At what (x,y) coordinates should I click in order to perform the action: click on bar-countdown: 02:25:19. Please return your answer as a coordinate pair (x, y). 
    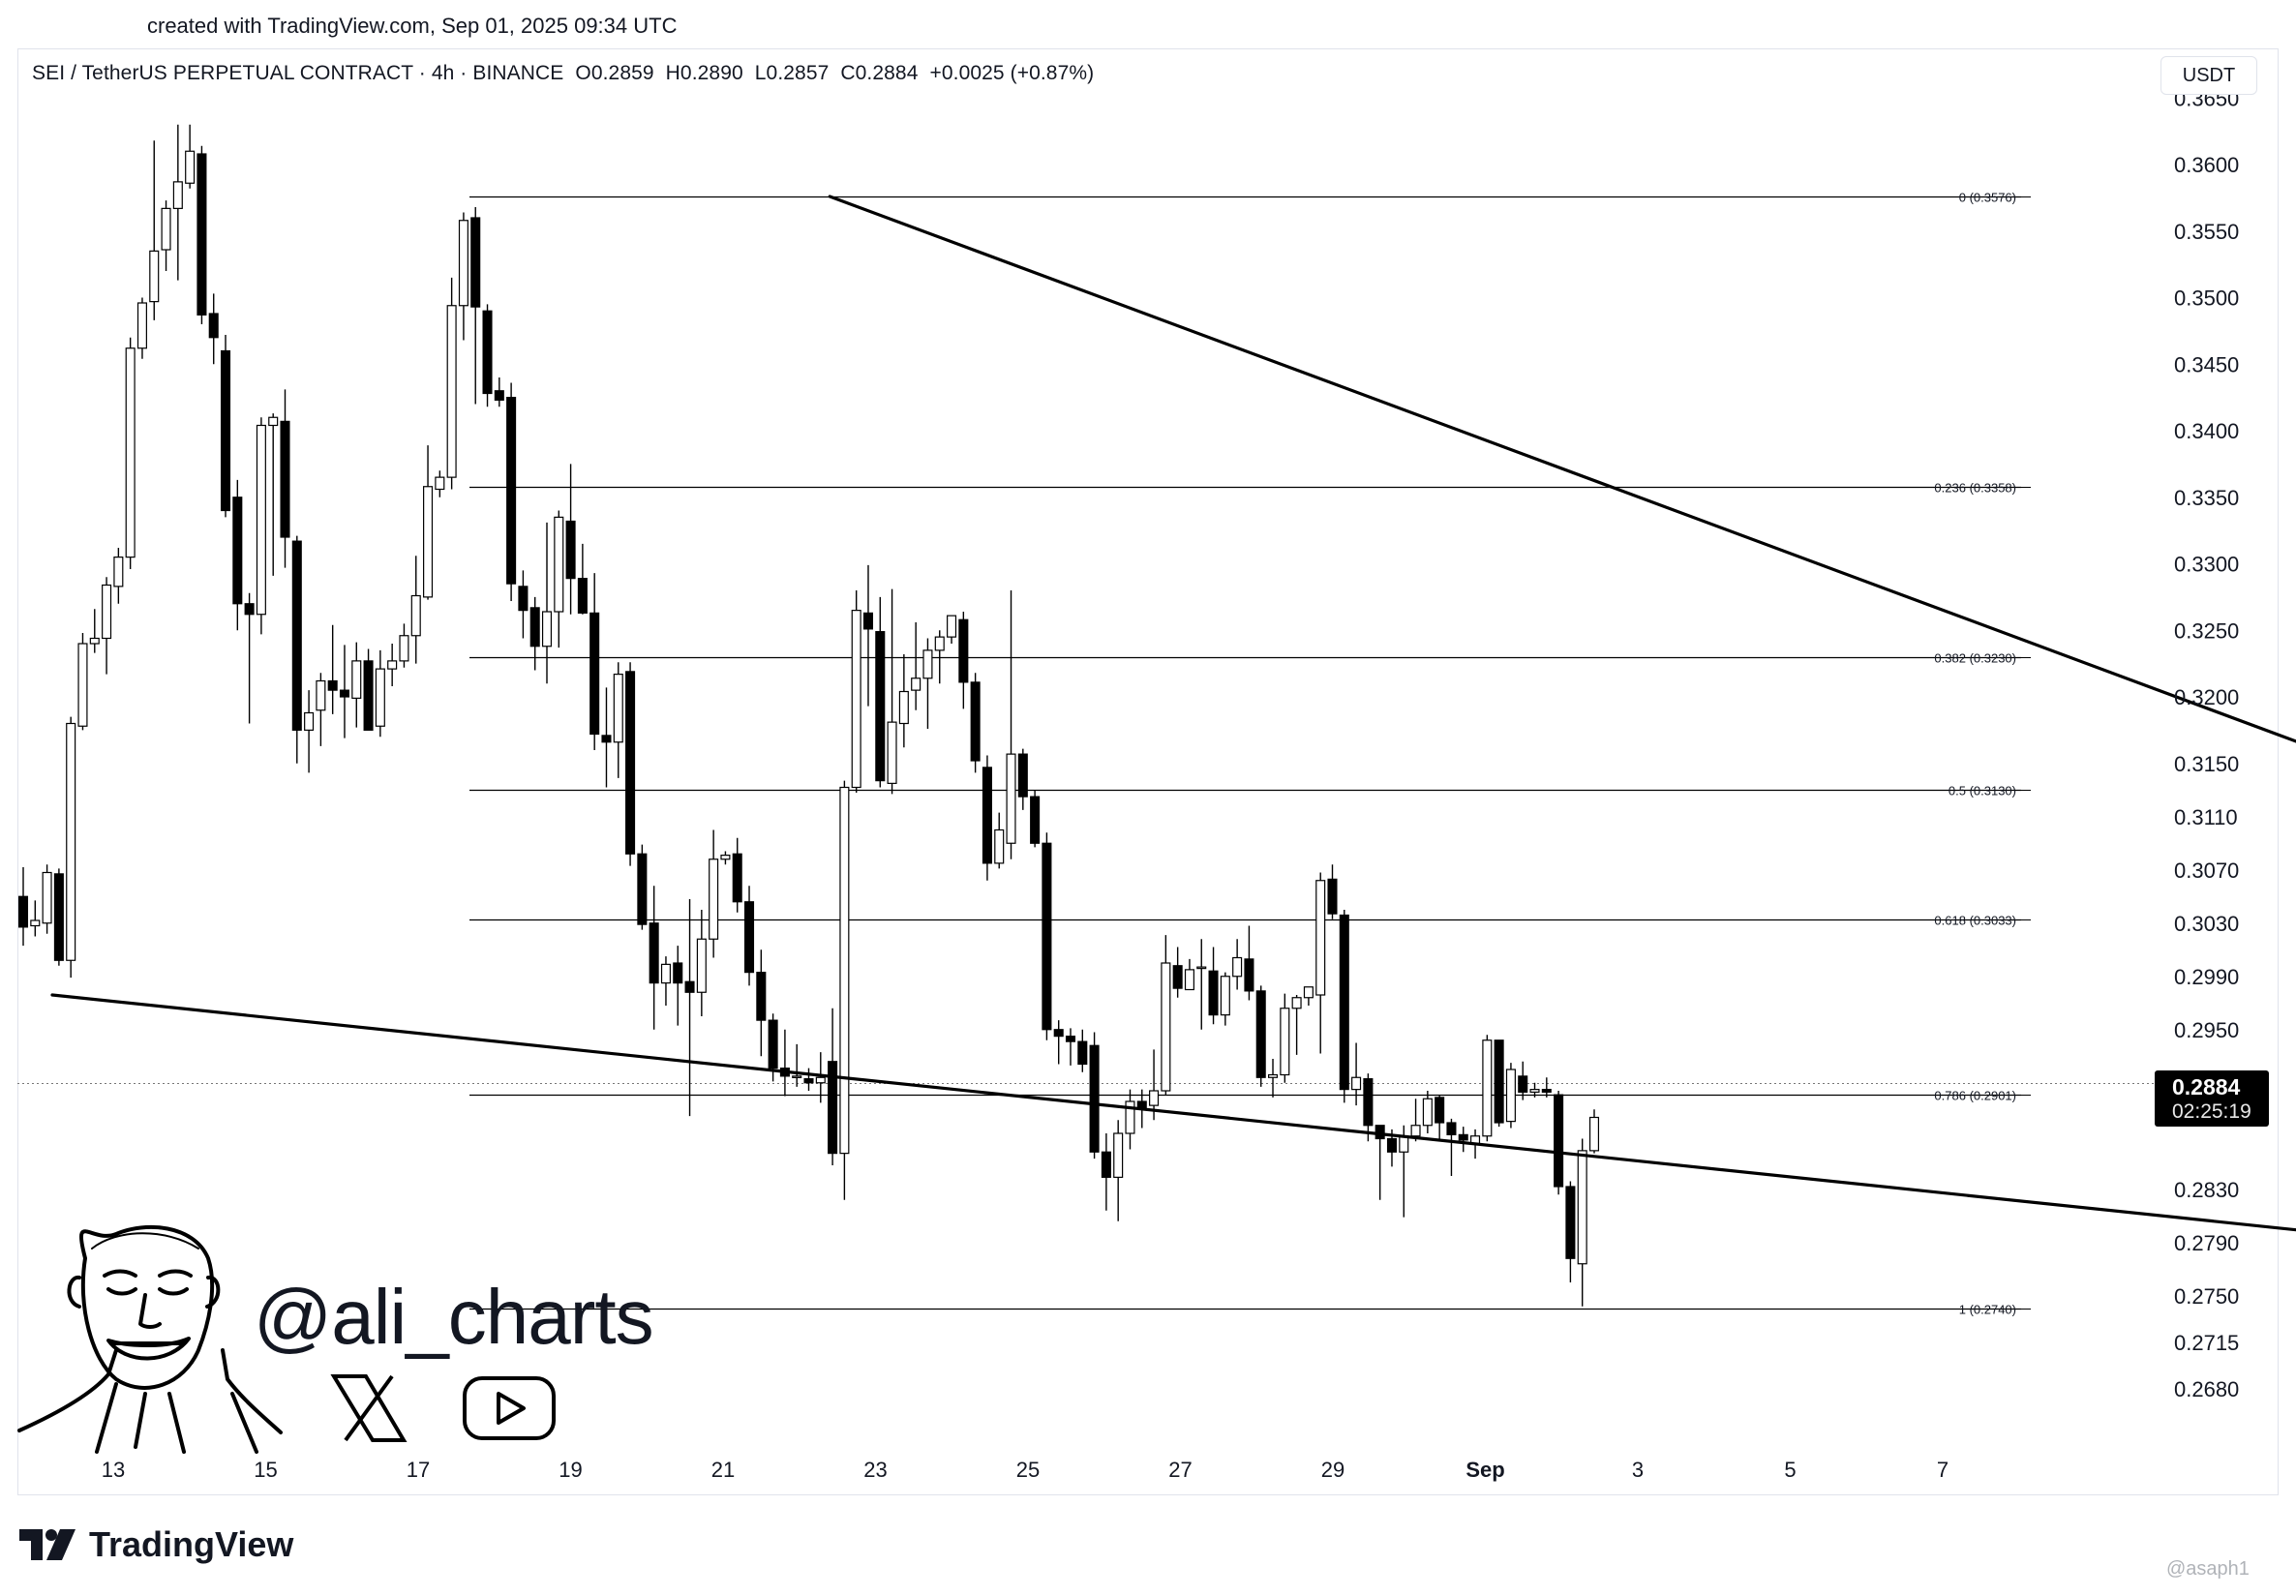
    Looking at the image, I should click on (2211, 1111).